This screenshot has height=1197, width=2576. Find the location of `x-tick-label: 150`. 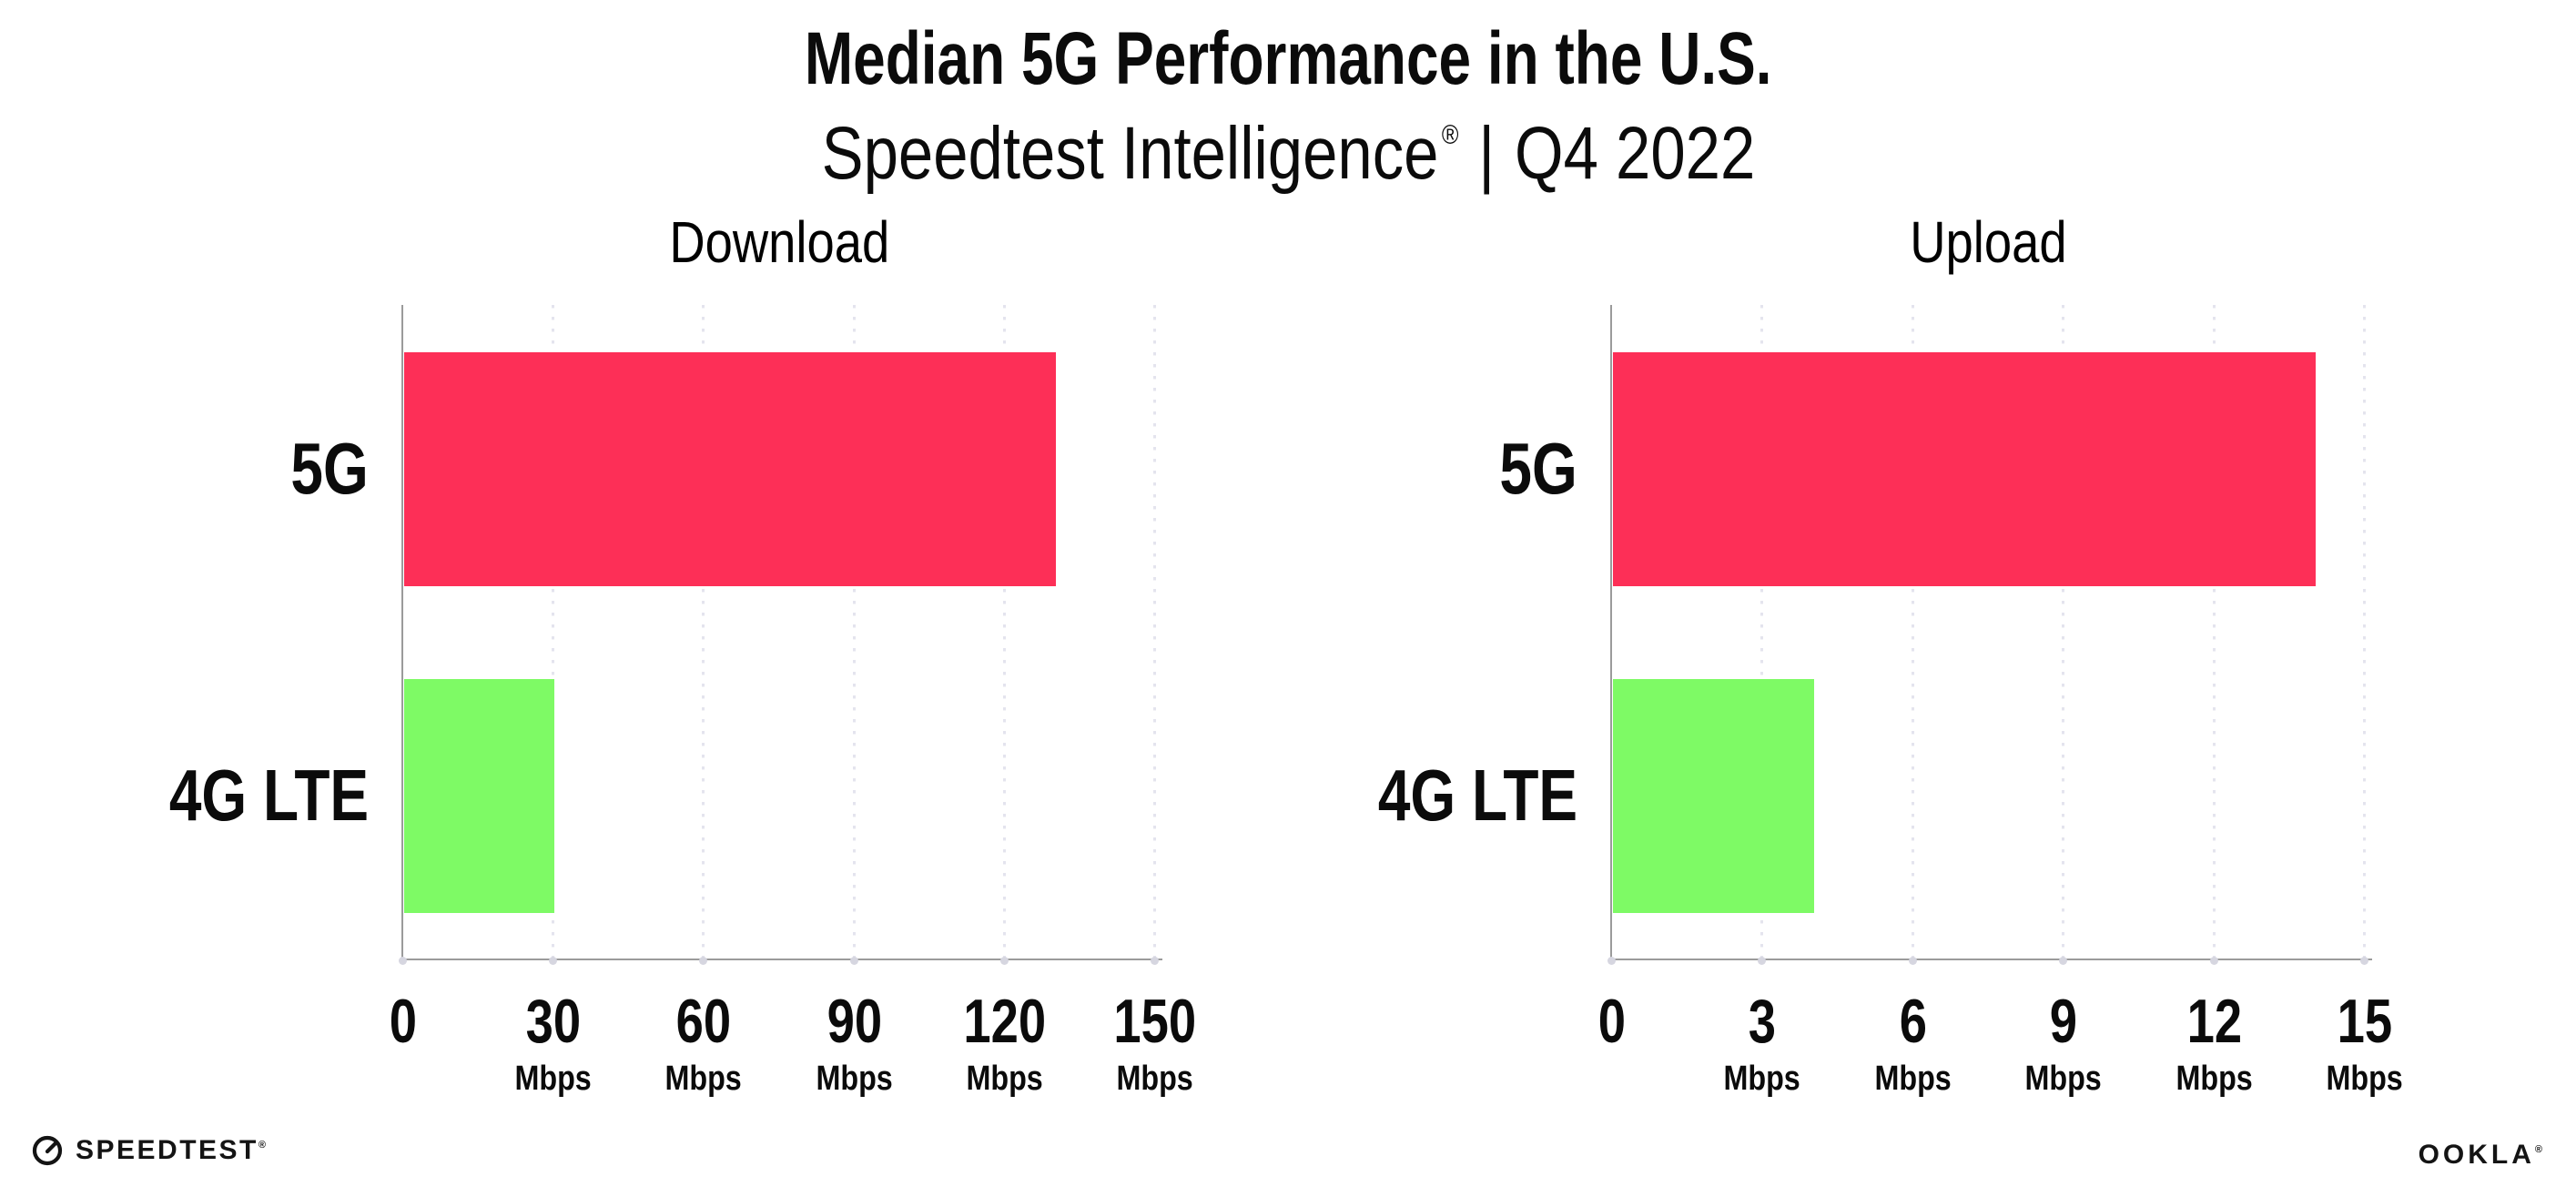

x-tick-label: 150 is located at coordinates (1155, 1021).